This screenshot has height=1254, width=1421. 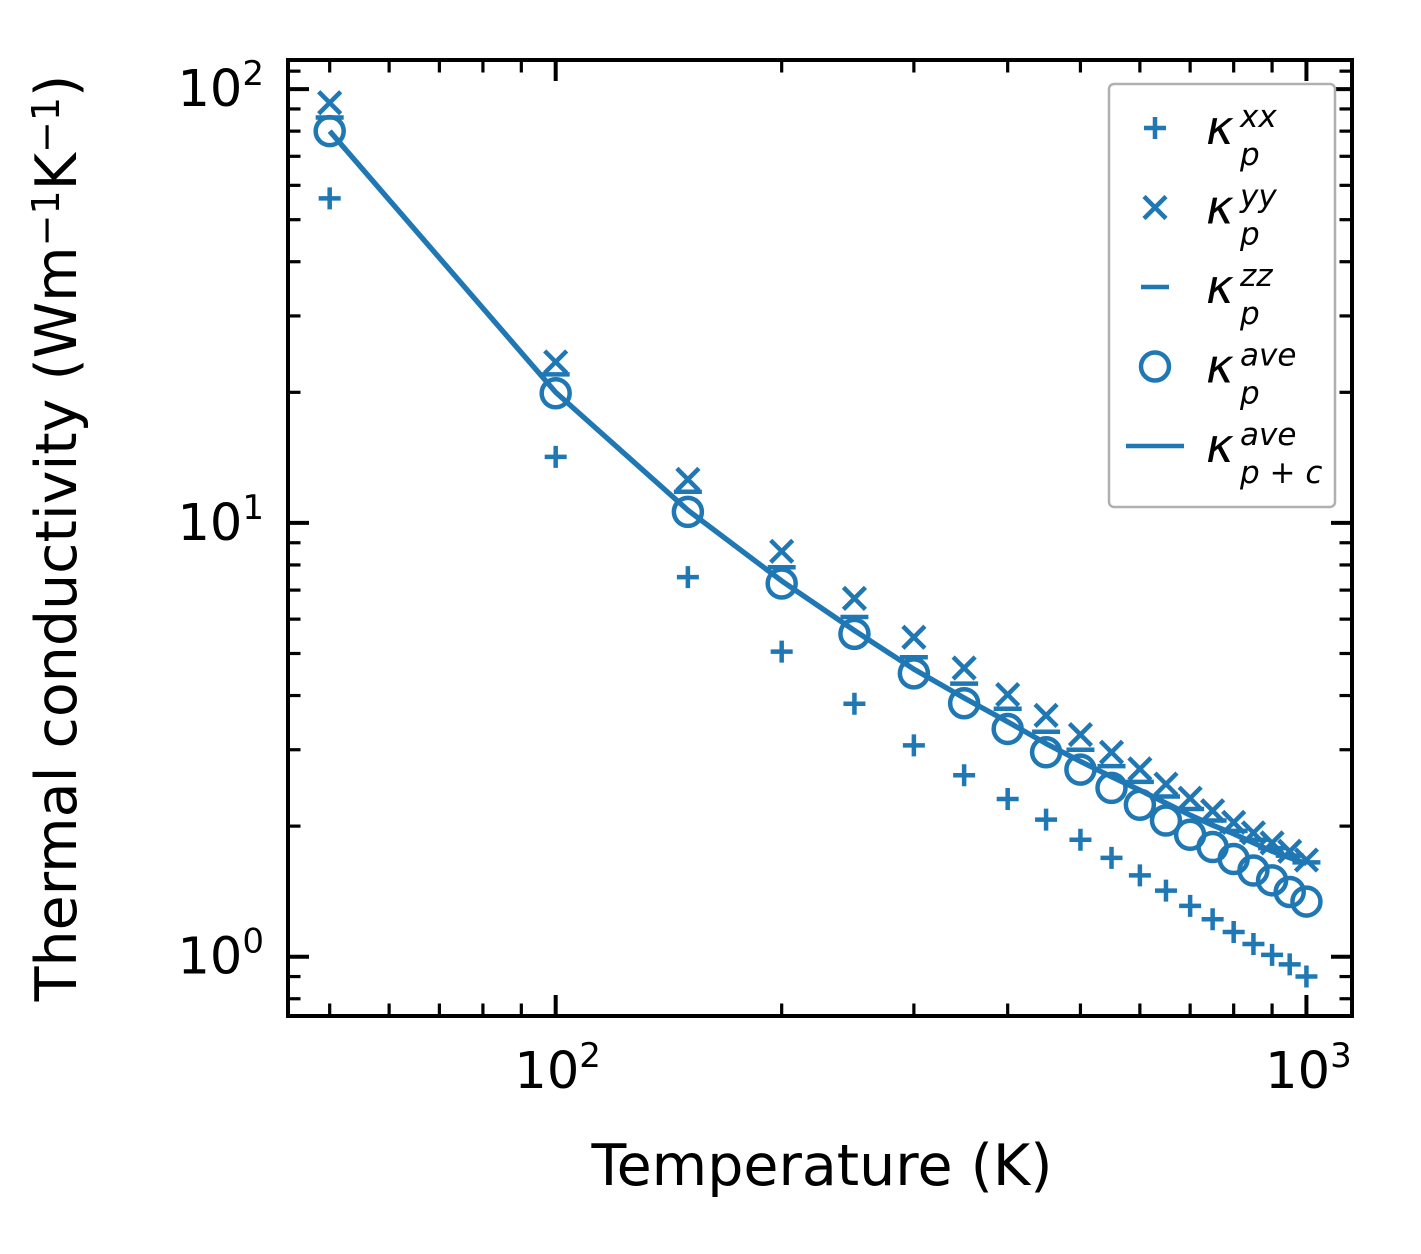 I want to click on legend-box, so click(x=1222, y=295).